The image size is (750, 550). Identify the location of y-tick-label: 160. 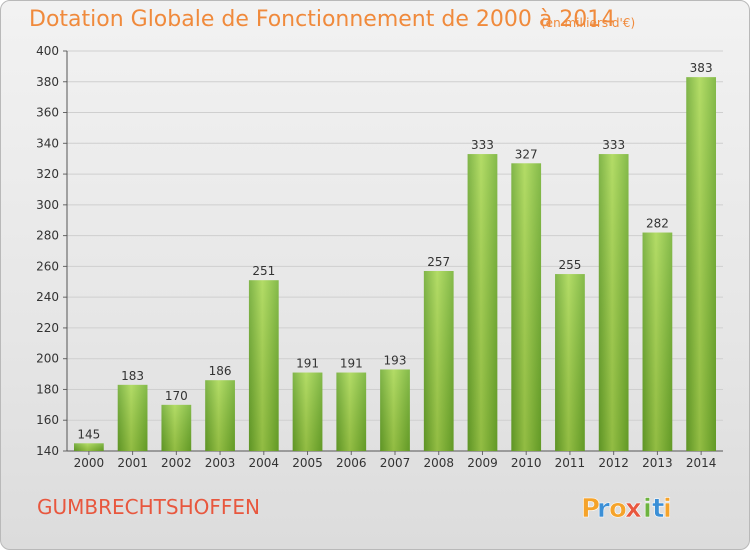
(47, 420).